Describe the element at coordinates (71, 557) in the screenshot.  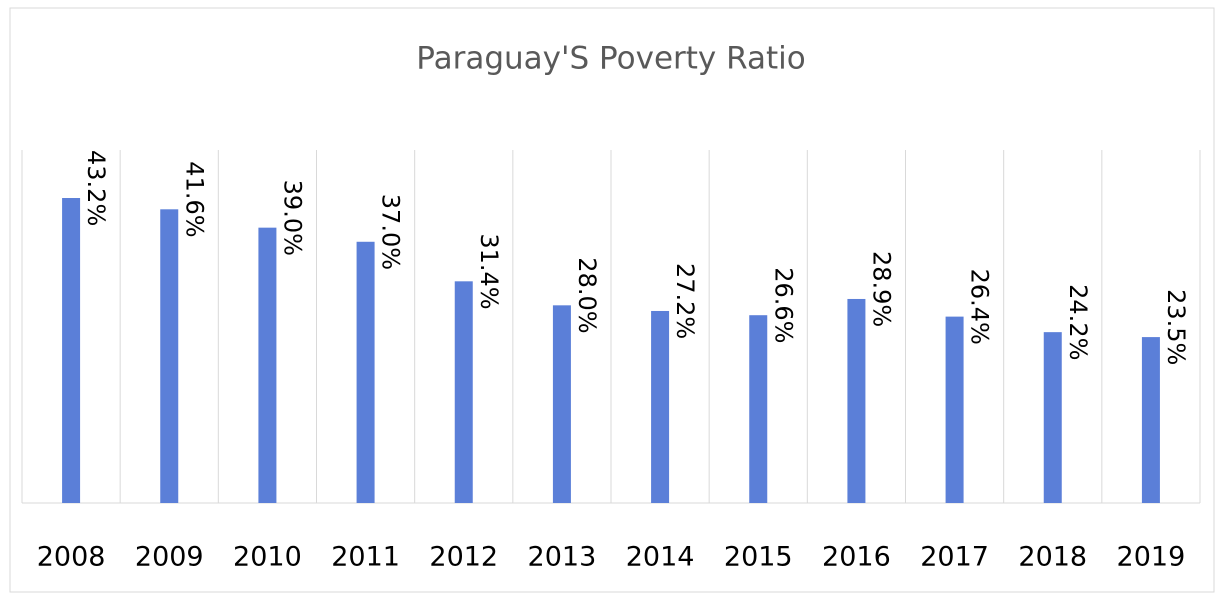
I see `x-tick-label: 2008` at that location.